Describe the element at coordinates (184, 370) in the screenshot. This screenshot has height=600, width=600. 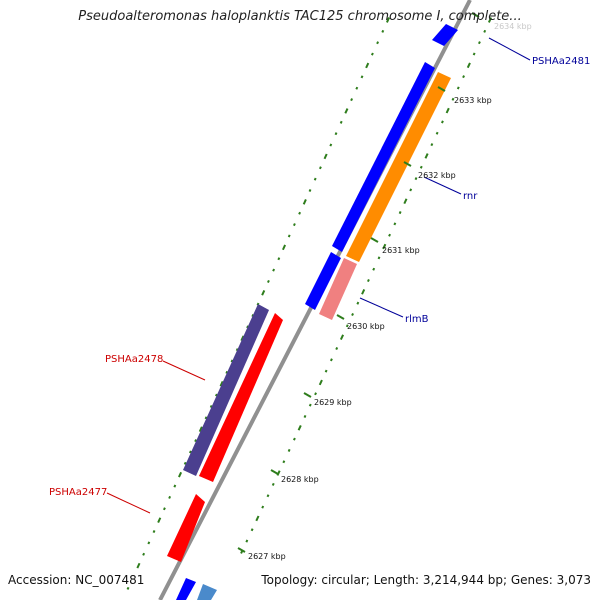
I see `leader-PSHAa2478` at that location.